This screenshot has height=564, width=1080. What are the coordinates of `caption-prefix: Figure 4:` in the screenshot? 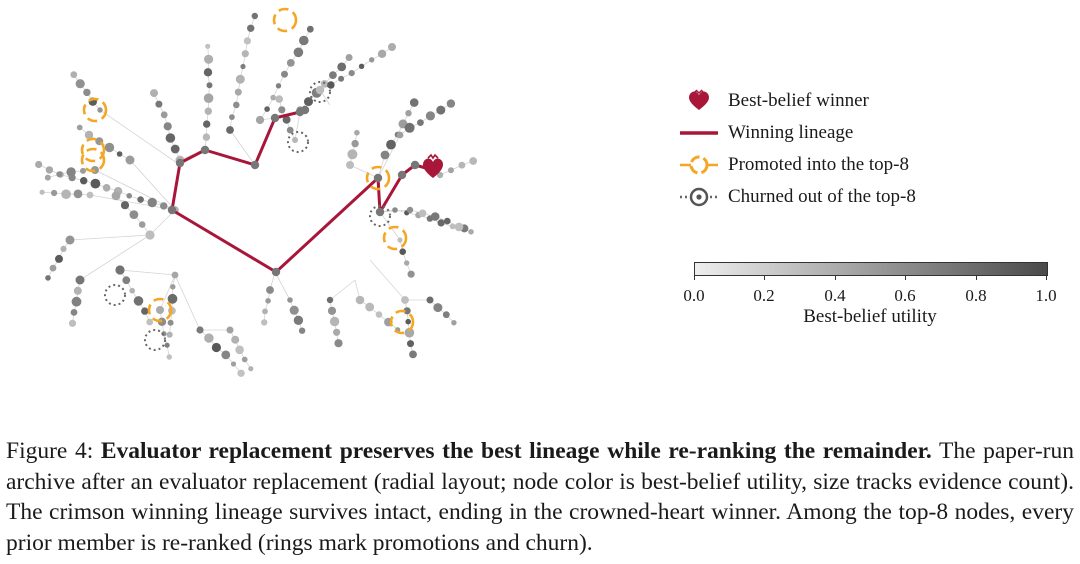 It's located at (53, 451).